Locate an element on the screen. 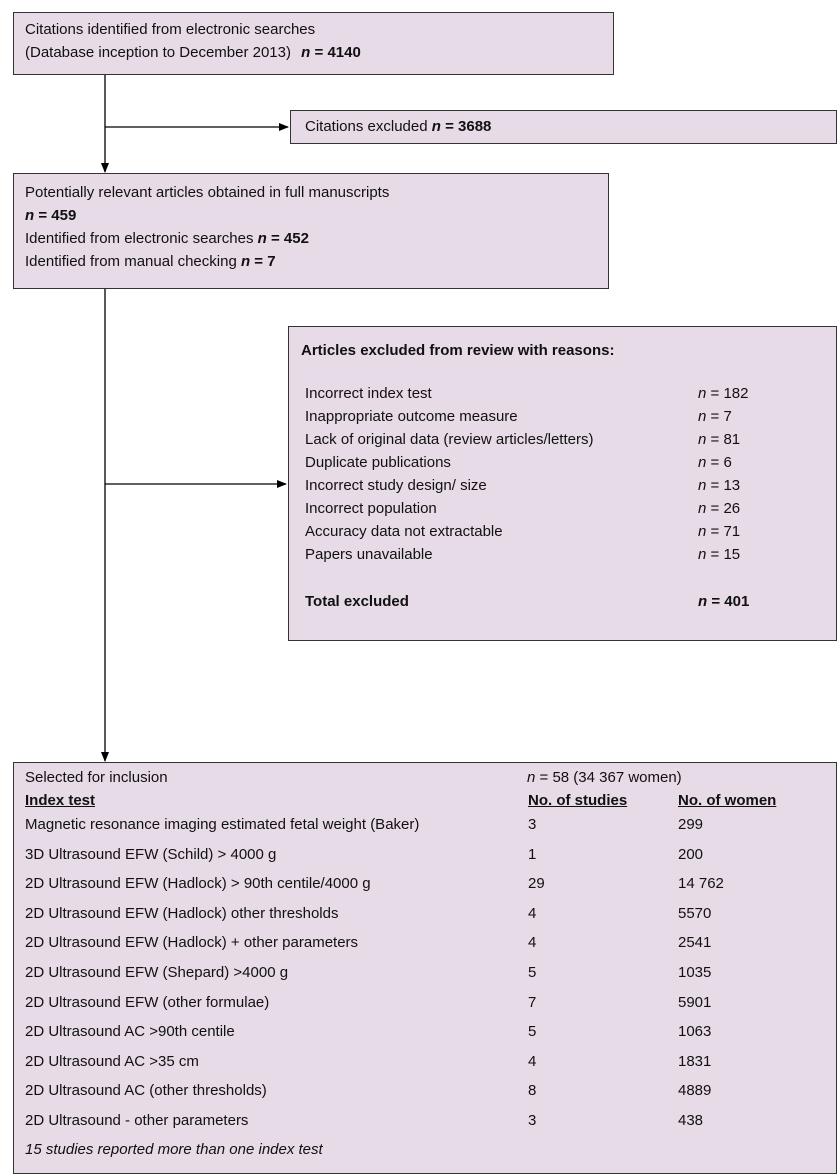  exclusion-reason: Incorrect study design/ size is located at coordinates (396, 485).